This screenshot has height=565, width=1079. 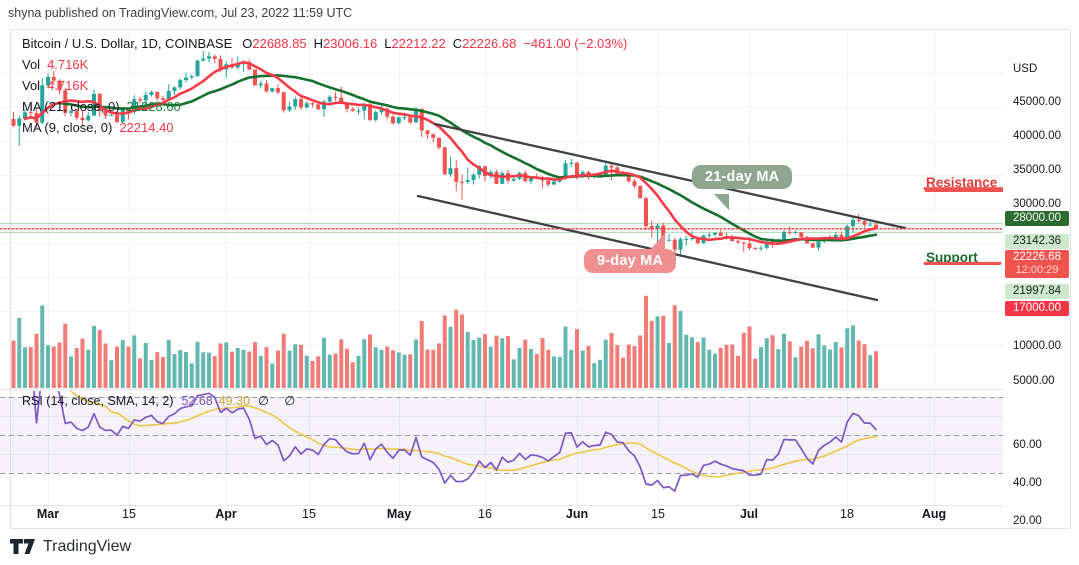 I want to click on volume-value: 4.716K, so click(x=68, y=64).